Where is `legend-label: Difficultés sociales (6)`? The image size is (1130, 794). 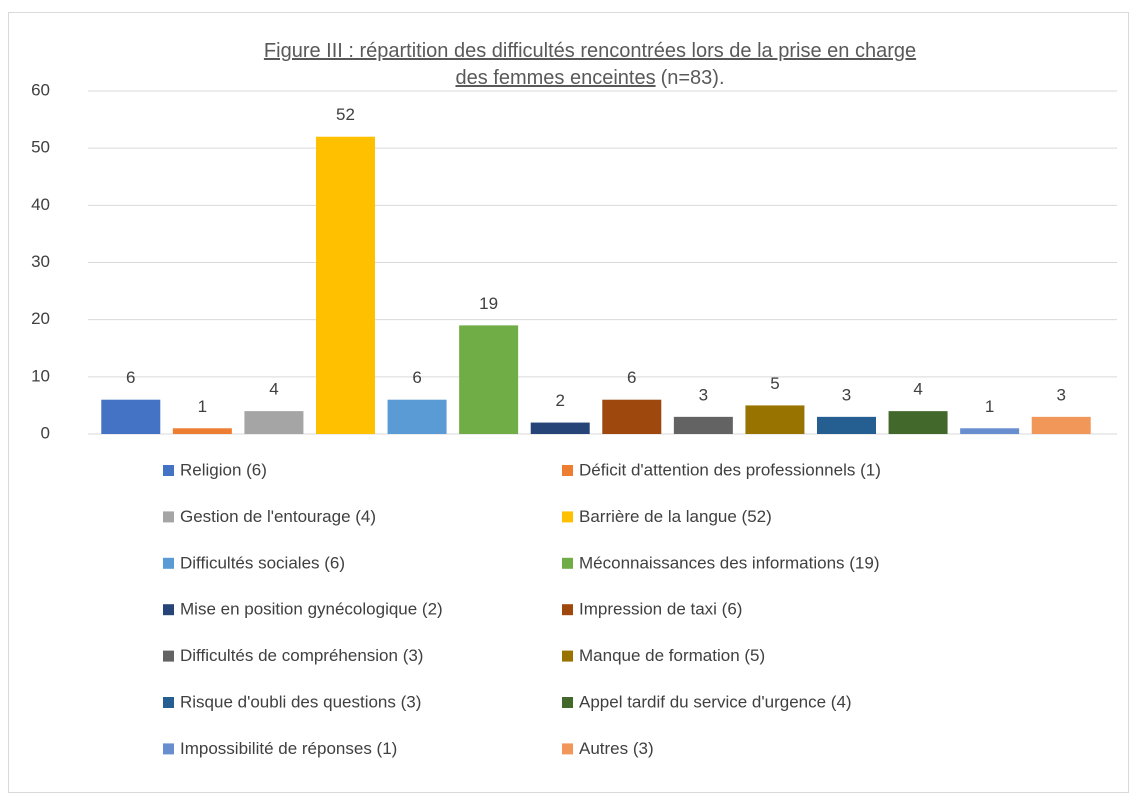
legend-label: Difficultés sociales (6) is located at coordinates (262, 562).